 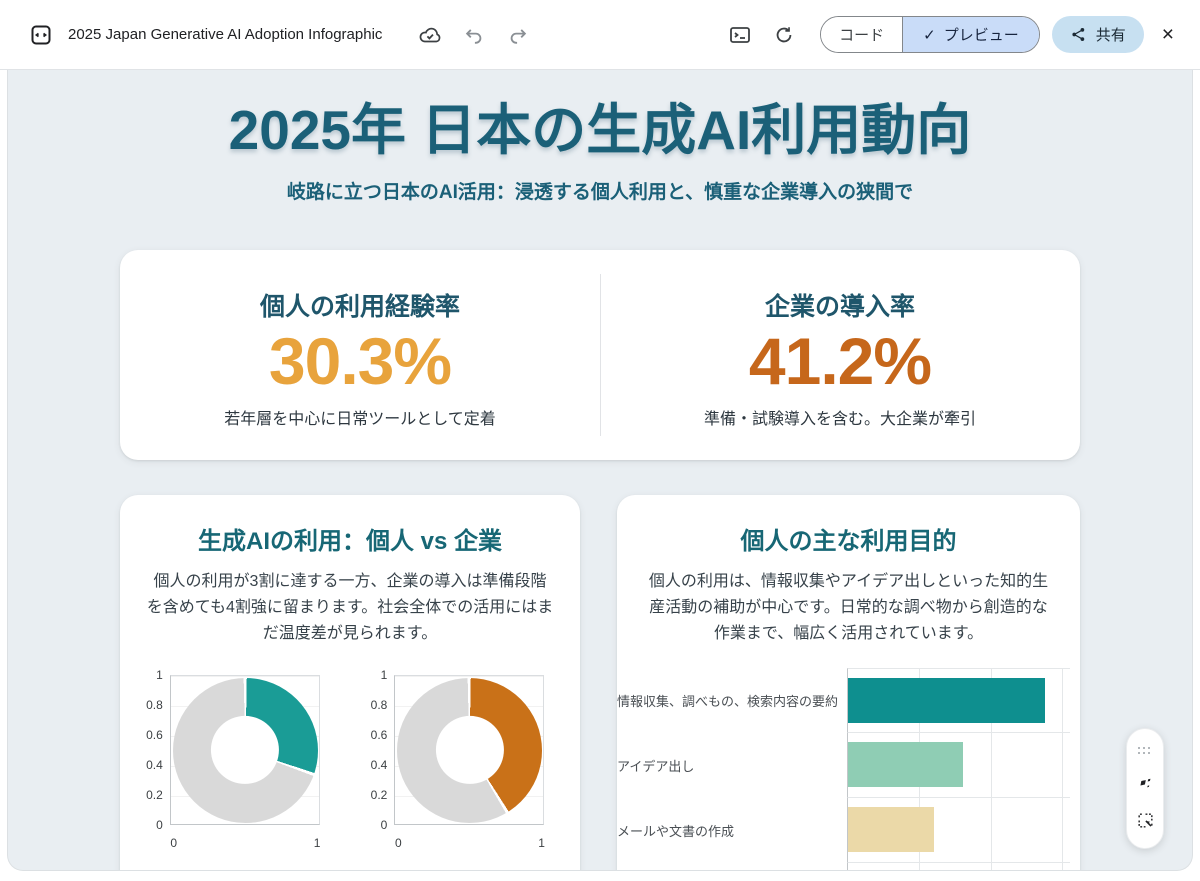 I want to click on donut-plot-enterprise: 1 0.8 0.6 0.4 0.2 0 0 1, so click(x=457, y=770).